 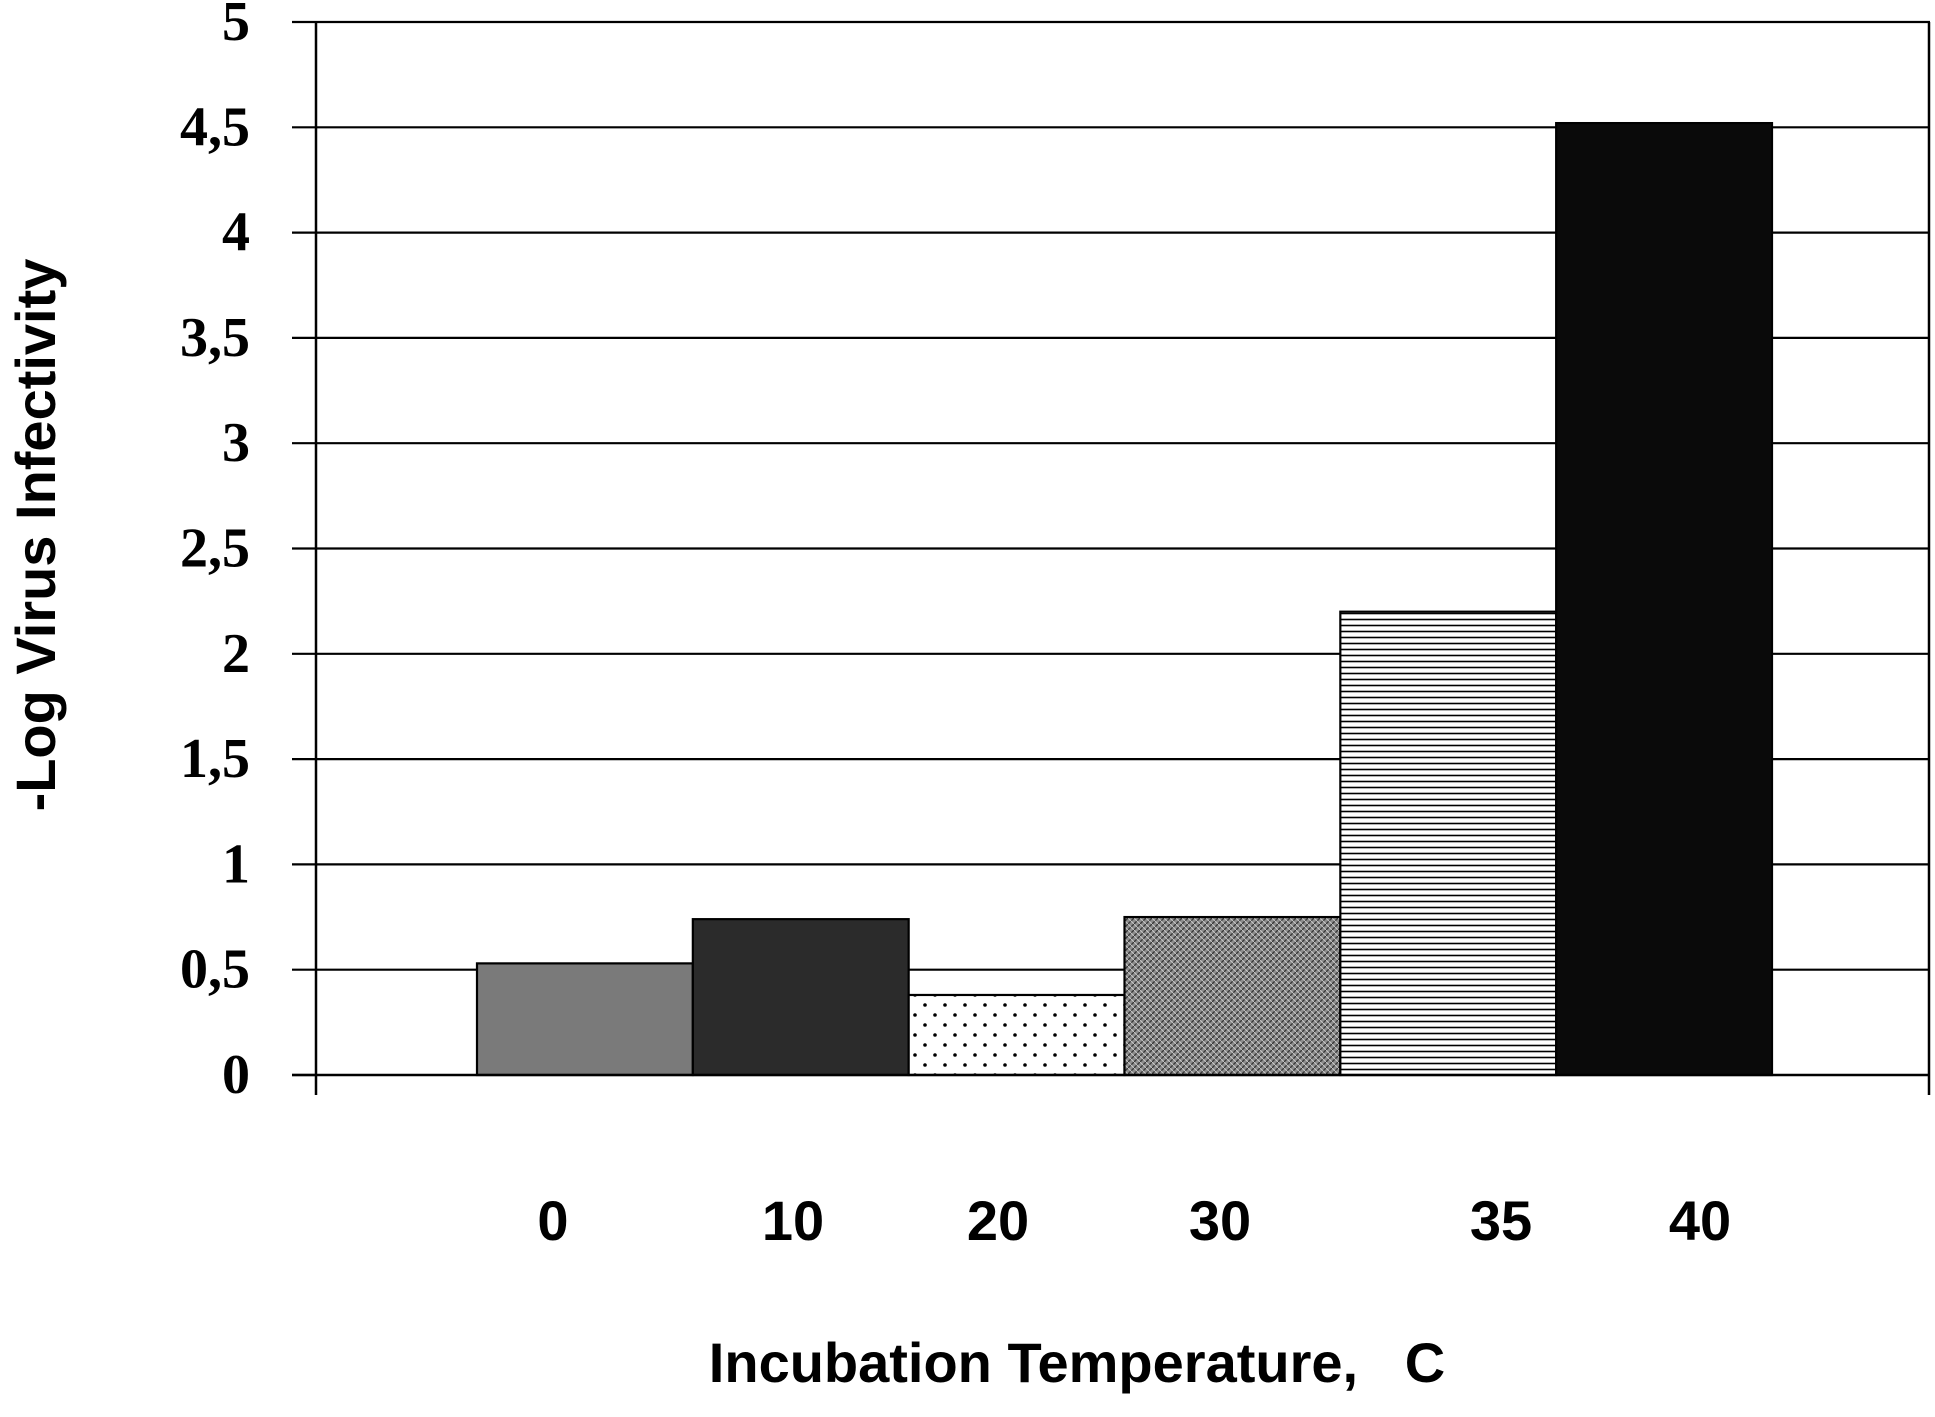 What do you see at coordinates (236, 864) in the screenshot?
I see `y-tick-label: 1` at bounding box center [236, 864].